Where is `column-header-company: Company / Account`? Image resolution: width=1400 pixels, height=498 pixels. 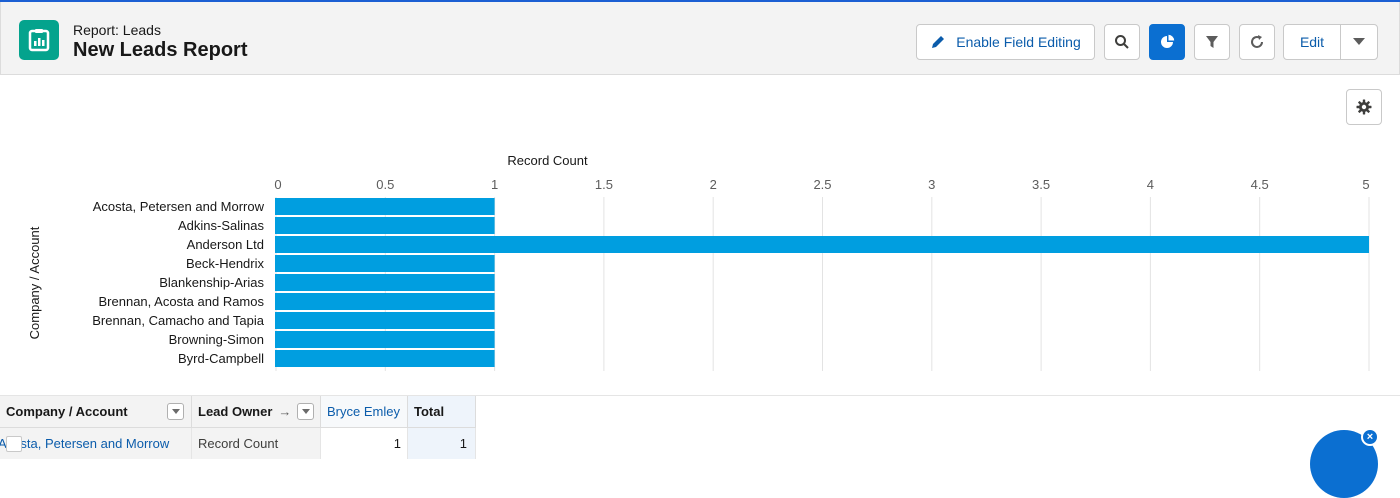 column-header-company: Company / Account is located at coordinates (96, 412).